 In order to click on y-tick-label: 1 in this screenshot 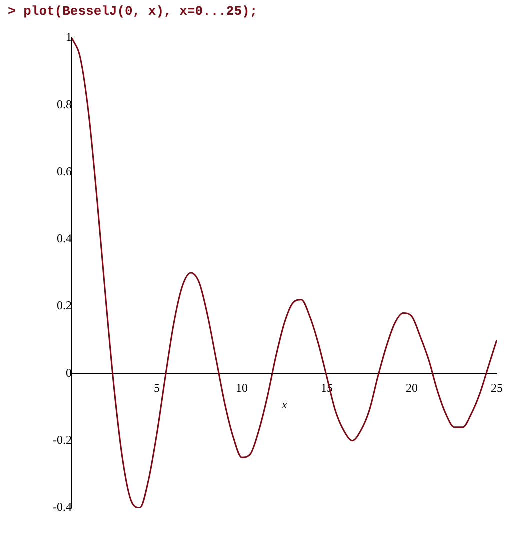, I will do `click(69, 37)`.